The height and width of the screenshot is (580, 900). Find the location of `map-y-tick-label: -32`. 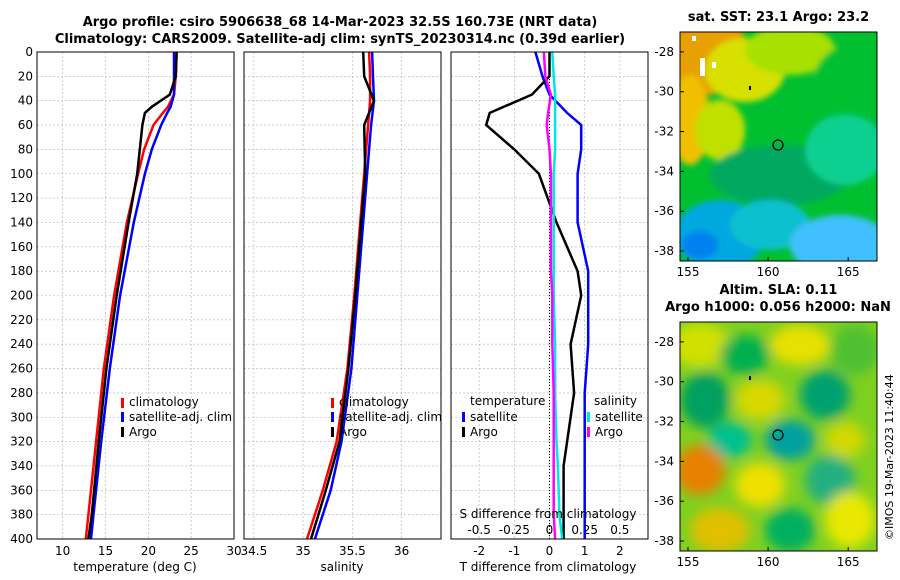

map-y-tick-label: -32 is located at coordinates (664, 132).